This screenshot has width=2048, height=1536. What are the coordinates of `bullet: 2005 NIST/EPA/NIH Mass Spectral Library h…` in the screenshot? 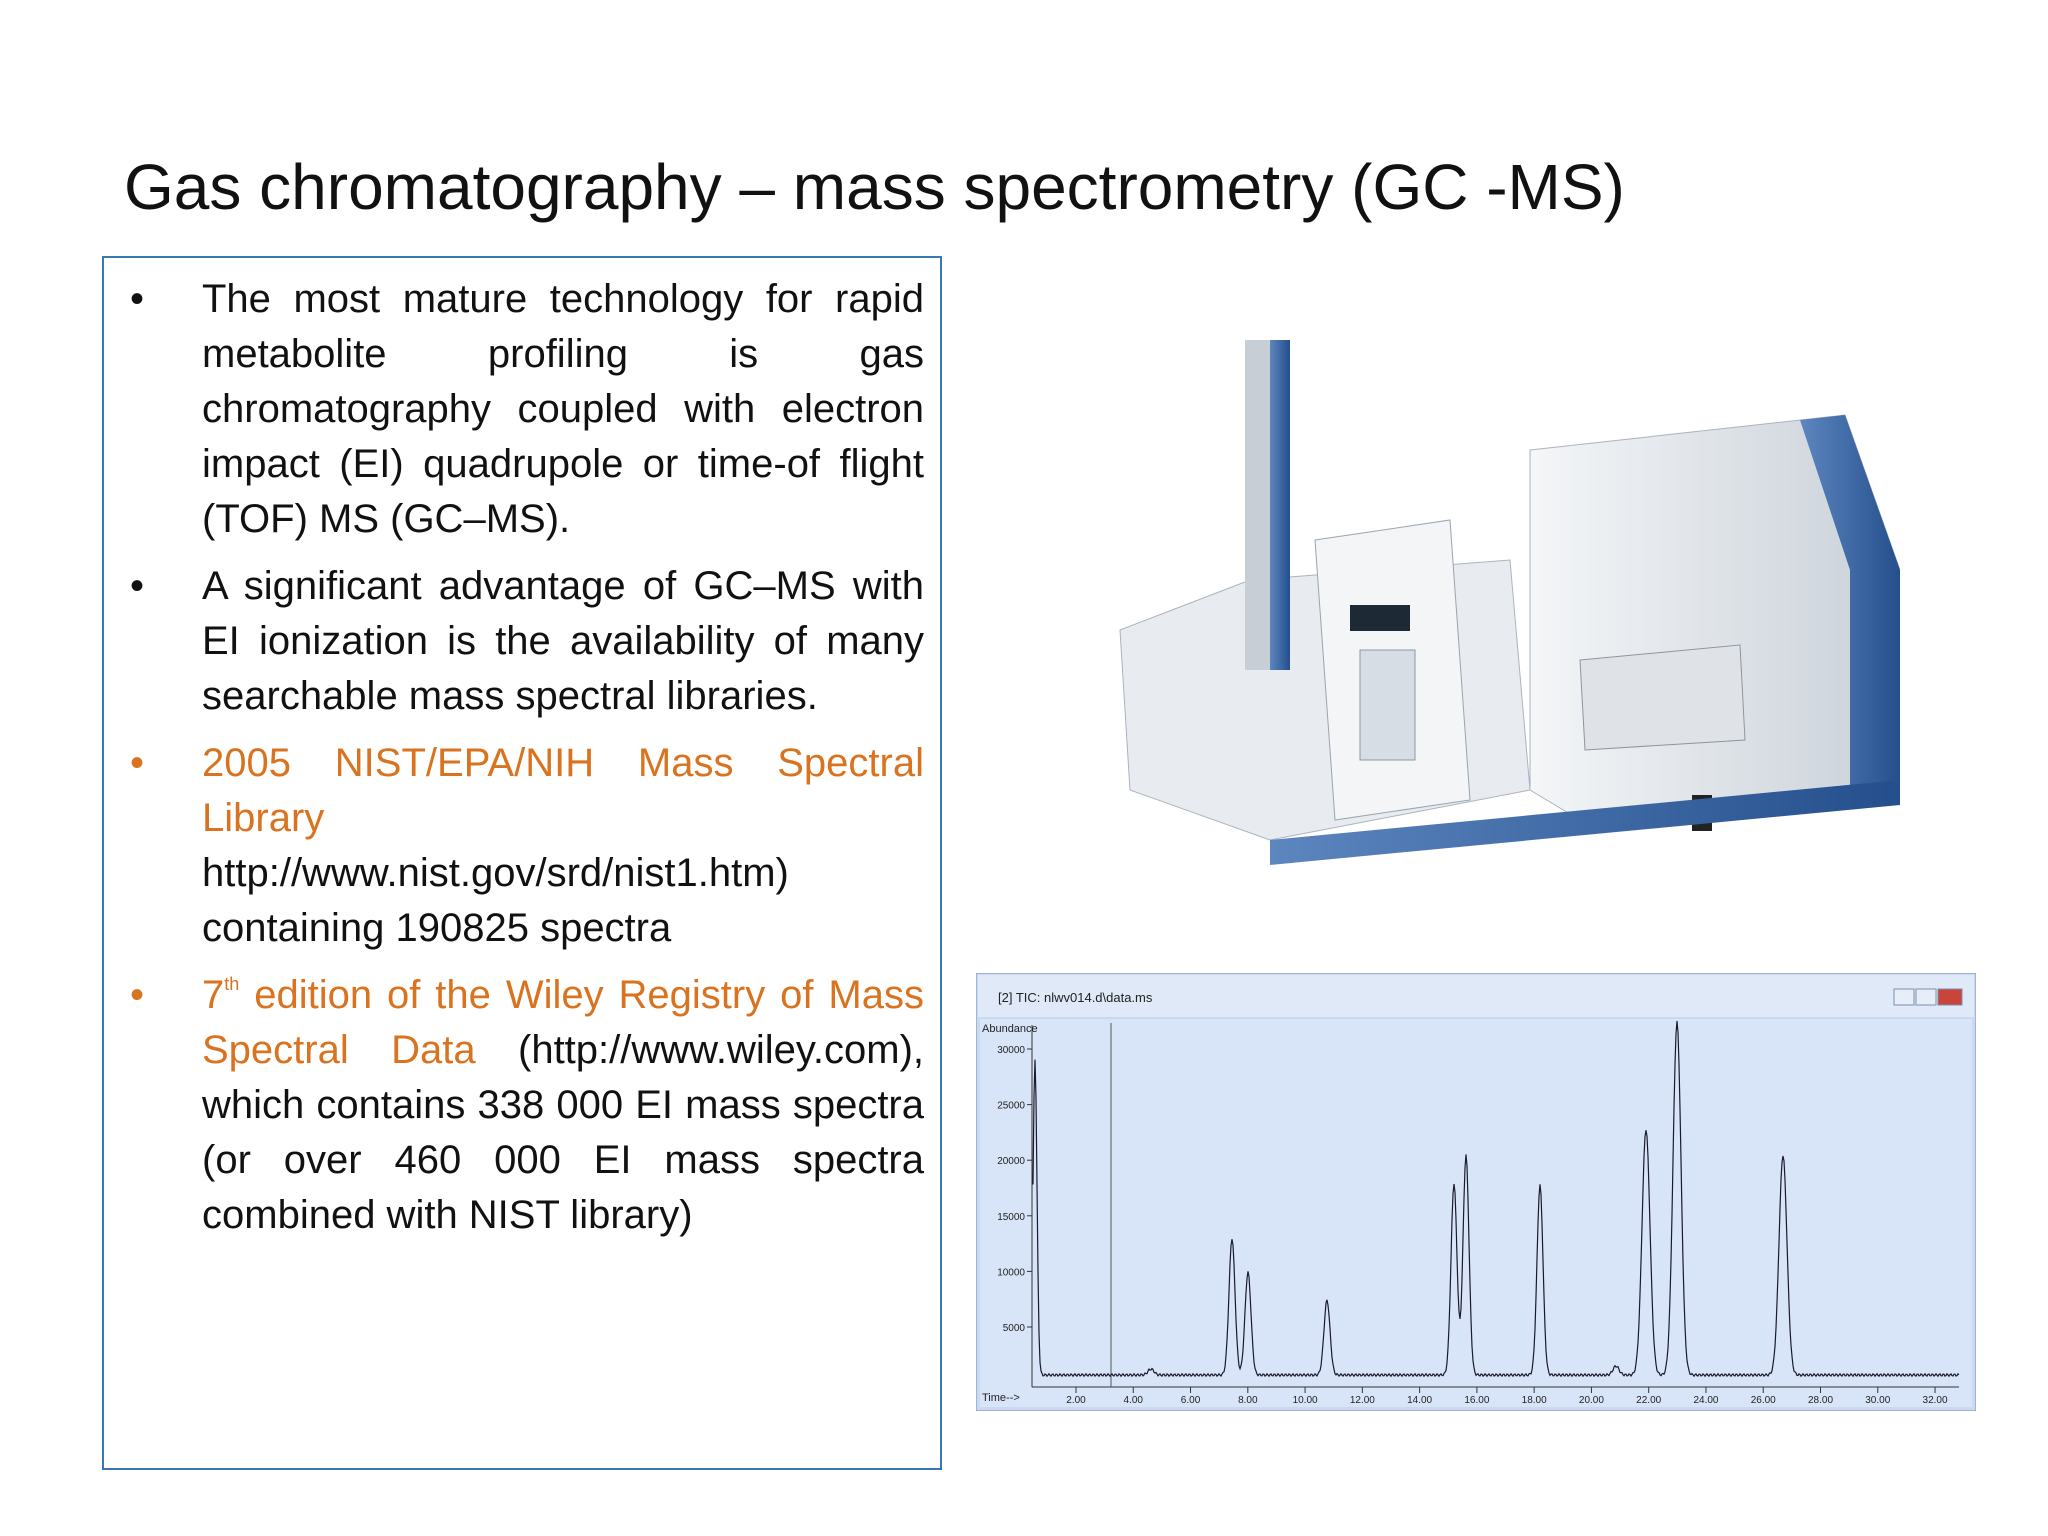 It's located at (527, 846).